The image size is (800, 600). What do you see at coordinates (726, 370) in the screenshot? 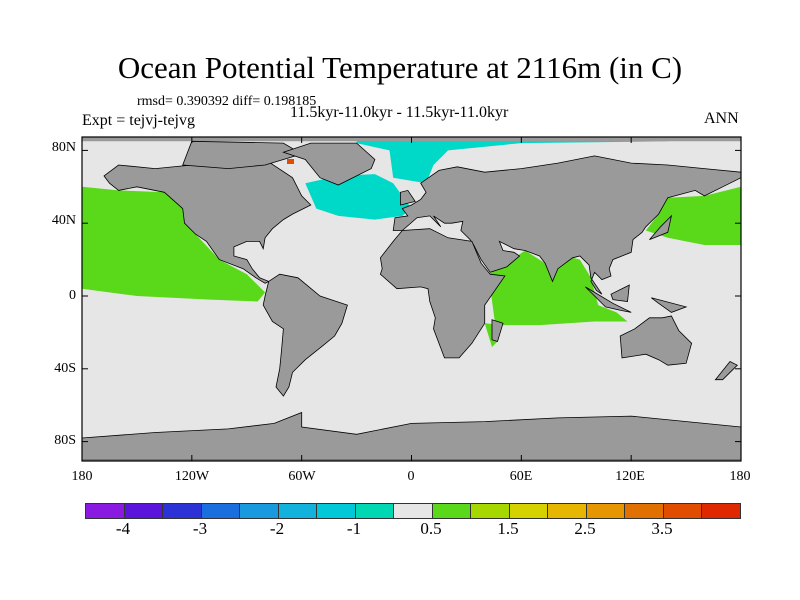
I see `land-new-zealand` at bounding box center [726, 370].